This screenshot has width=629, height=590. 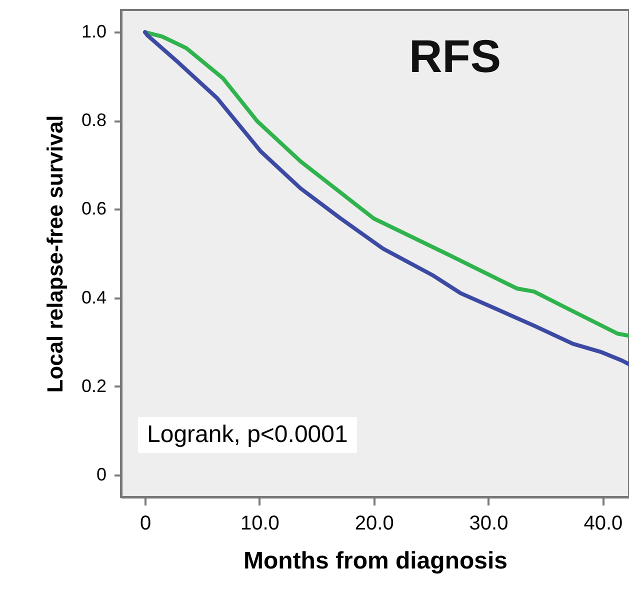 What do you see at coordinates (146, 523) in the screenshot?
I see `x-tick-label: 0` at bounding box center [146, 523].